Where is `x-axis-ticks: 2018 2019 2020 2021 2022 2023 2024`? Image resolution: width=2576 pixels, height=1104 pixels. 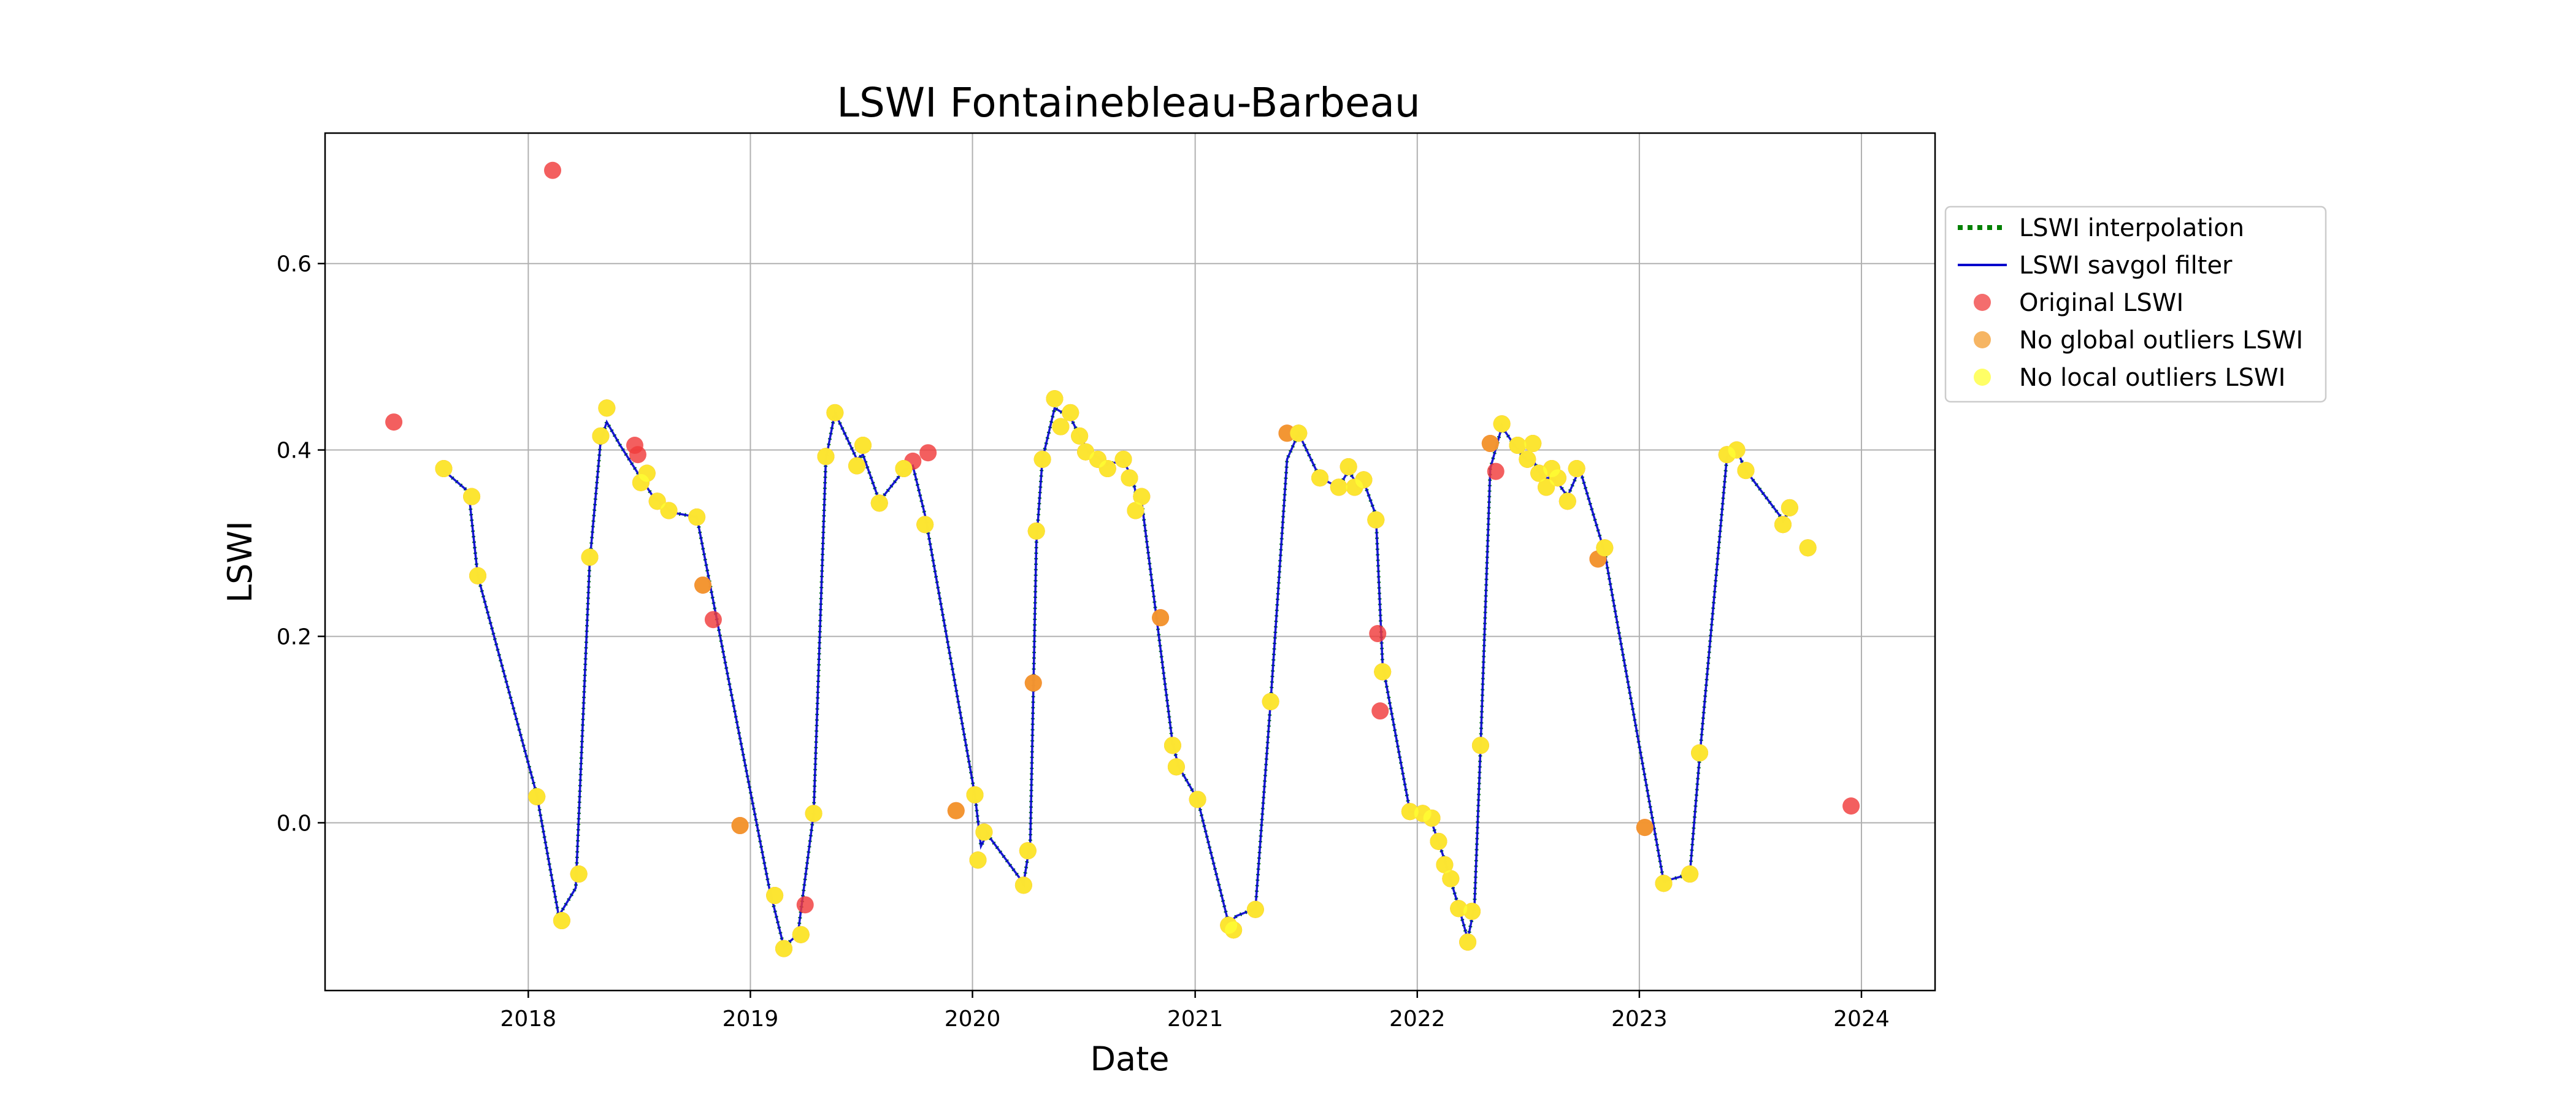
x-axis-ticks: 2018 2019 2020 2021 2022 2023 2024 is located at coordinates (1195, 1011).